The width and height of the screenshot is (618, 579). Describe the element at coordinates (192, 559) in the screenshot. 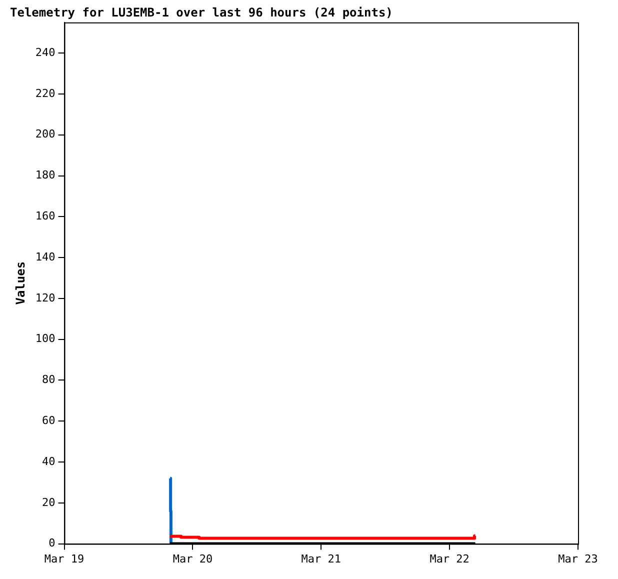

I see `x-tick-label: Mar 20` at that location.